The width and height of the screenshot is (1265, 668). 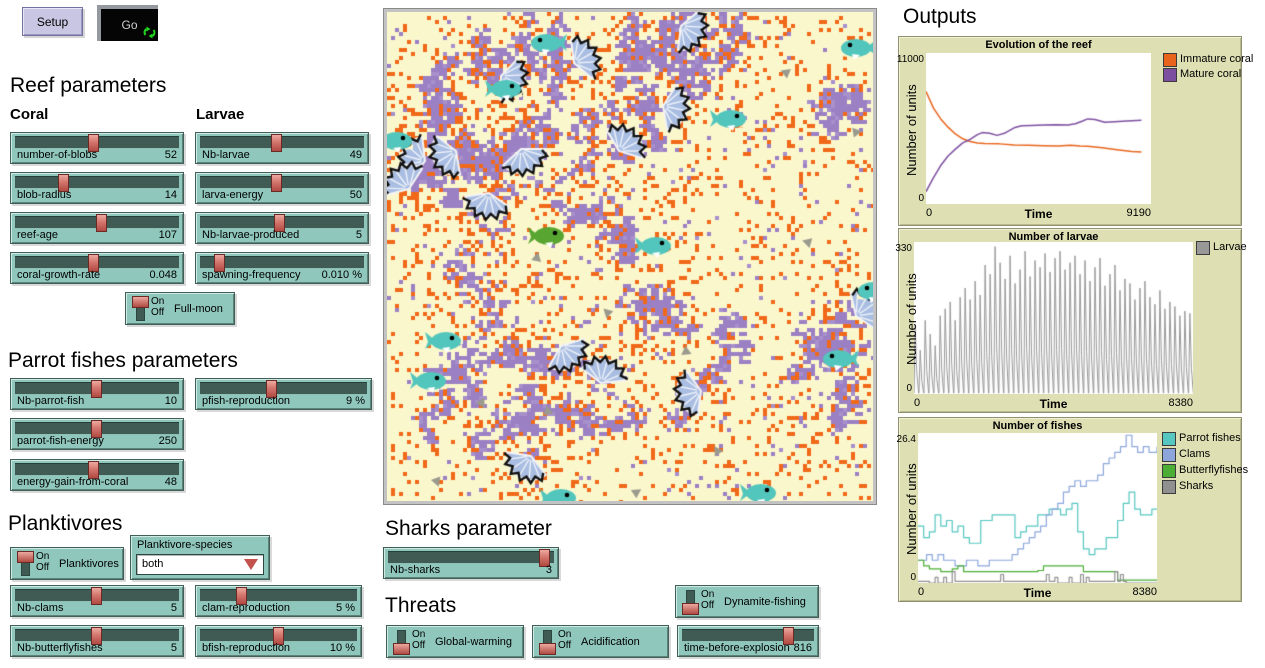 I want to click on slider-Nb-clams: Nb-clams 5, so click(x=97, y=601).